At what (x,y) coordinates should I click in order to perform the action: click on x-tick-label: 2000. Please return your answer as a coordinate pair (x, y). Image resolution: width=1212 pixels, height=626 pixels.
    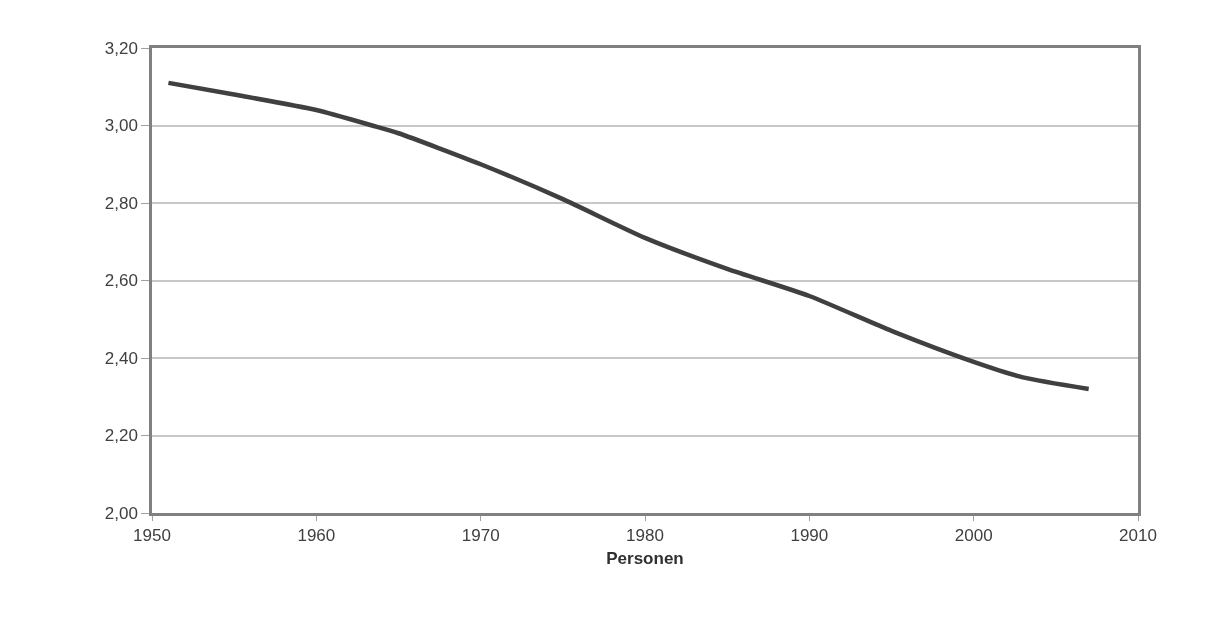
    Looking at the image, I should click on (973, 536).